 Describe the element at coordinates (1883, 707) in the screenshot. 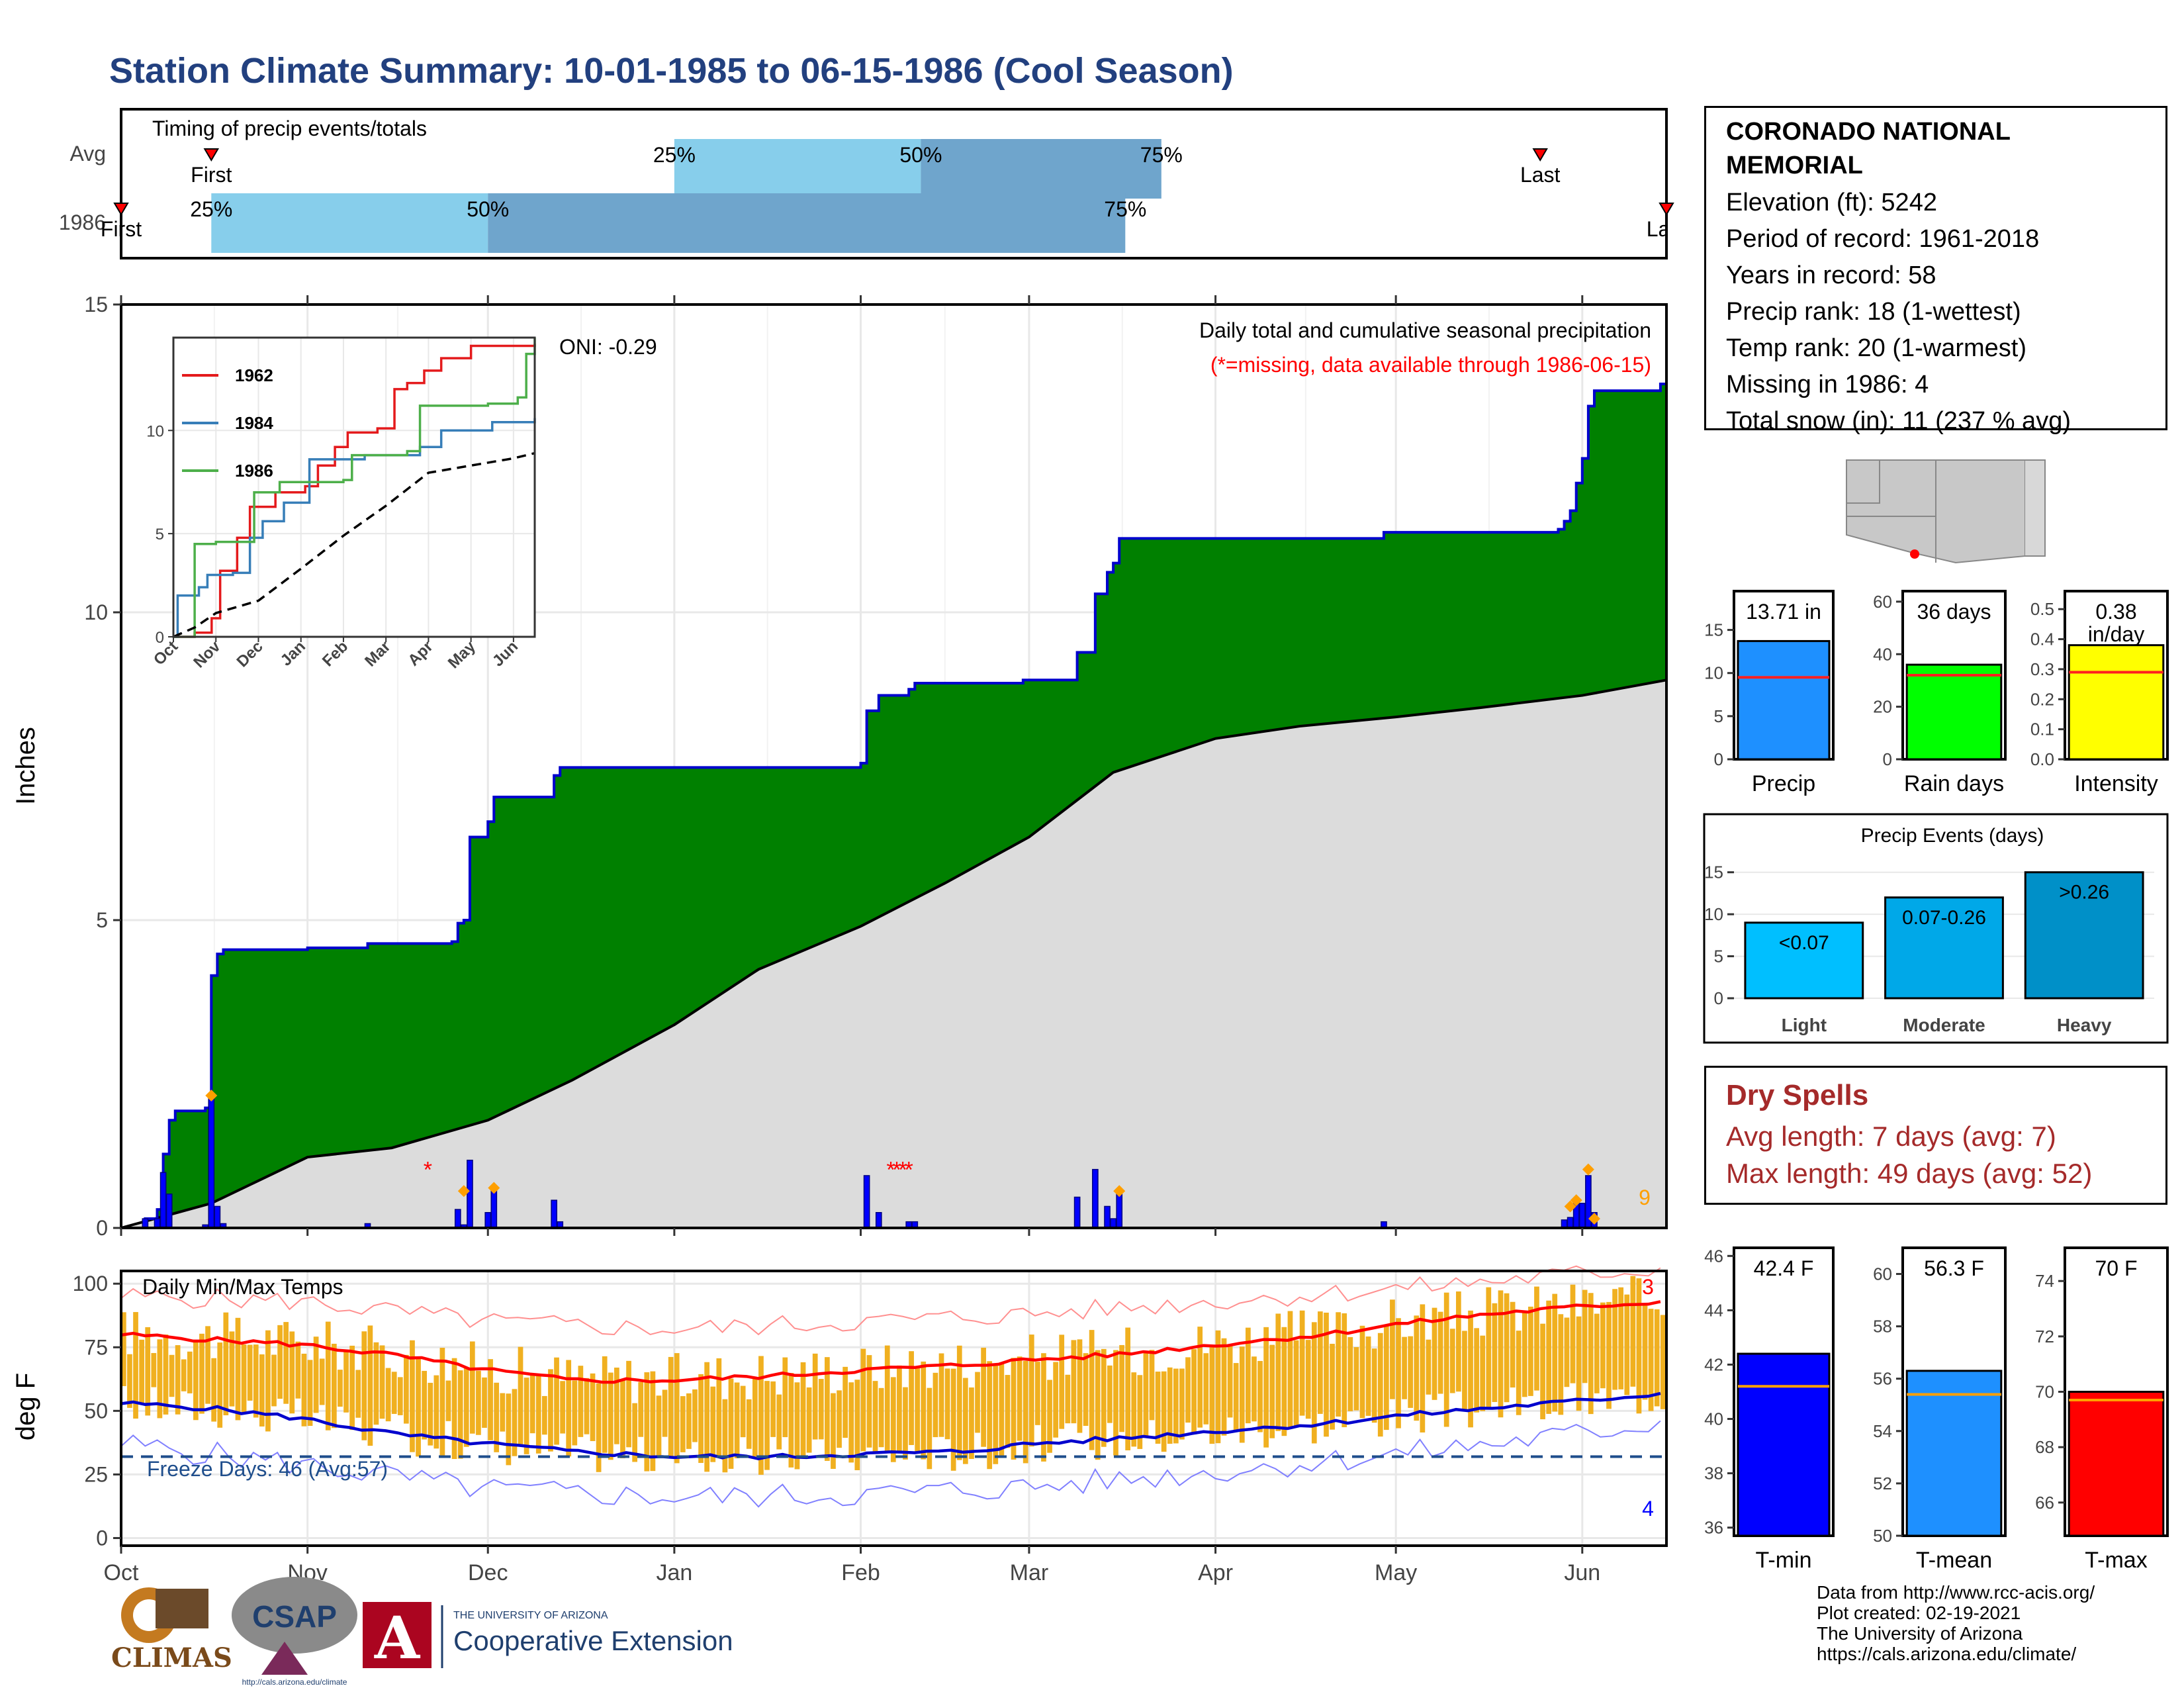

I see `rain-days-chart-ytick-label-1: 20` at that location.